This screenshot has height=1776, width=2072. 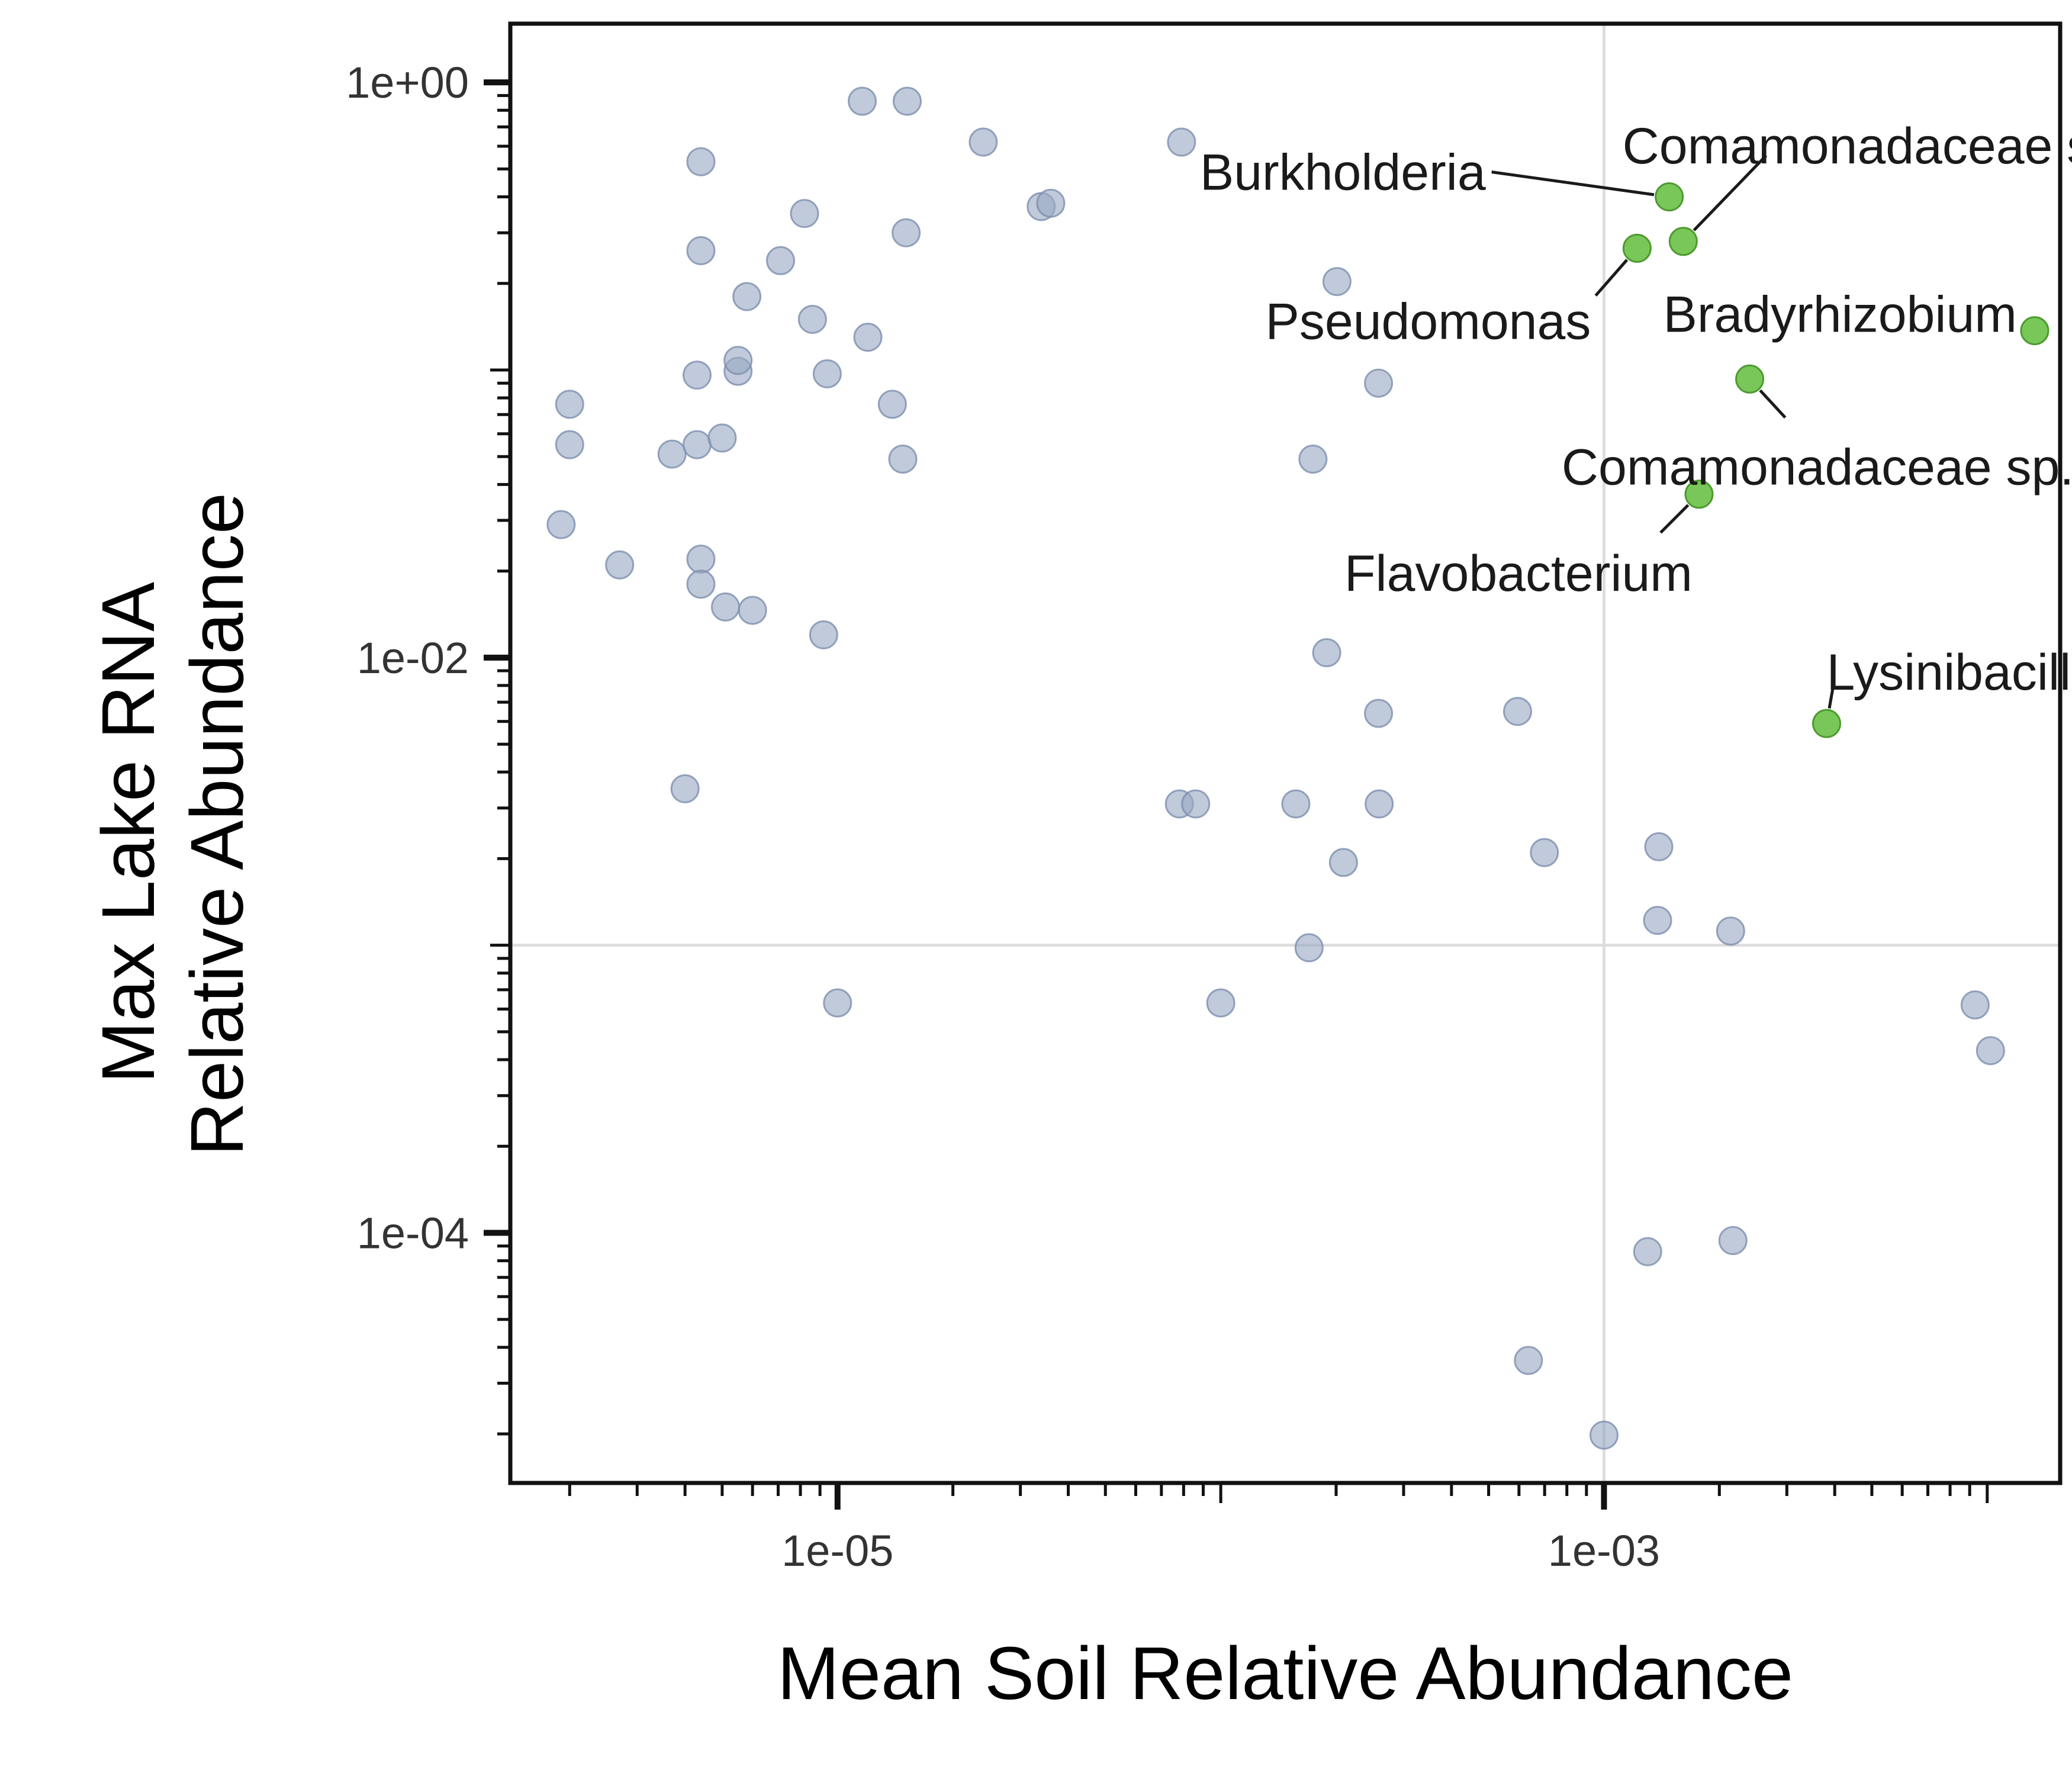 I want to click on x-tick-label: 1e-03, so click(x=1604, y=1550).